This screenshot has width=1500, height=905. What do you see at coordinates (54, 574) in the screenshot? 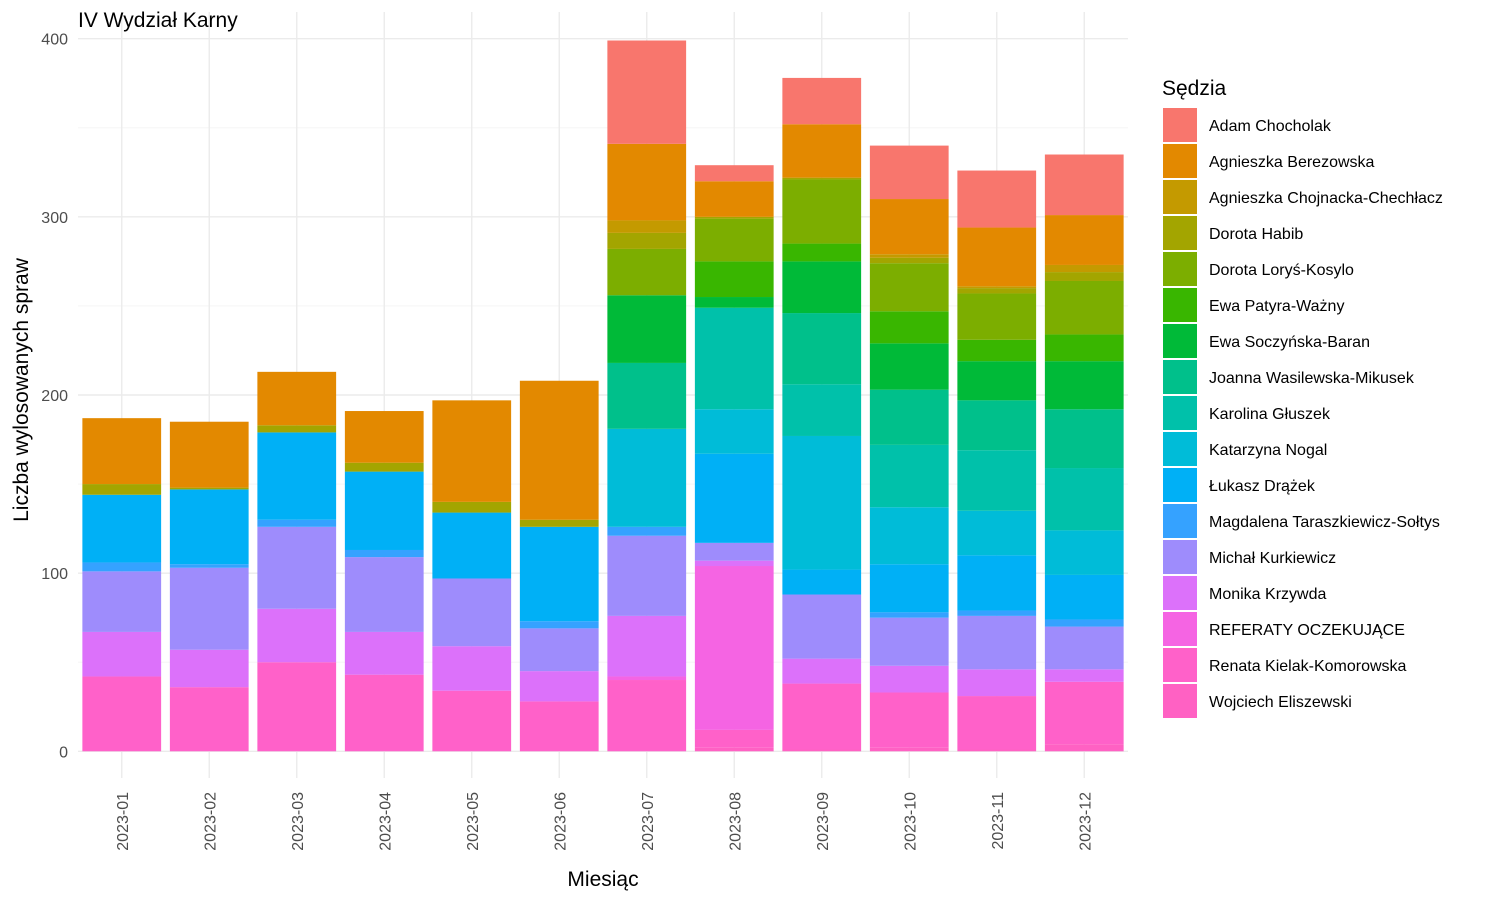
I see `y-tick-label: 100` at bounding box center [54, 574].